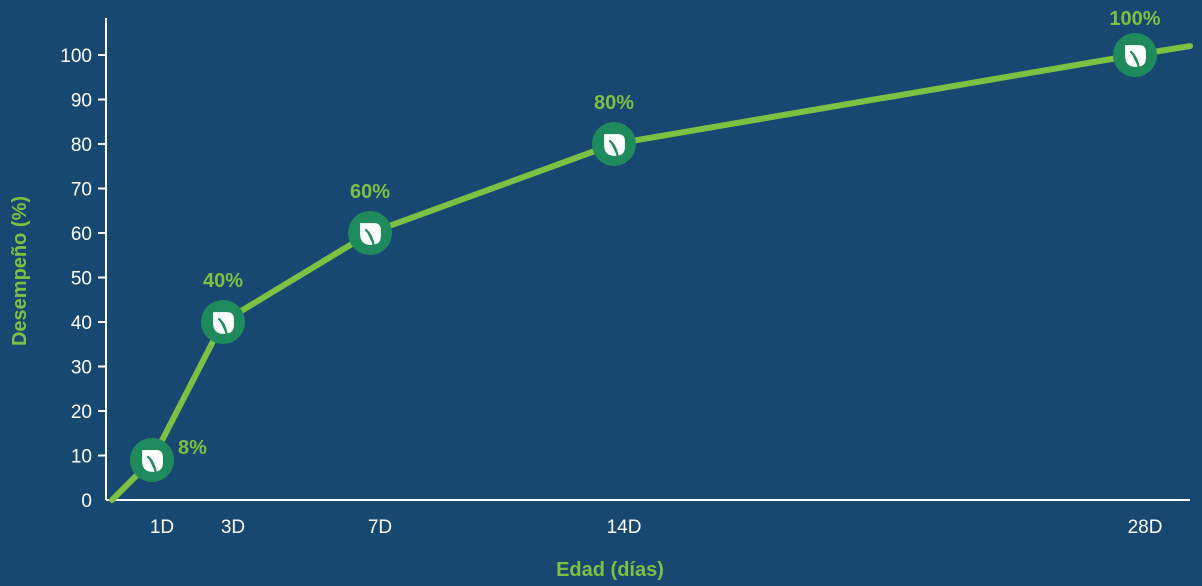  What do you see at coordinates (370, 192) in the screenshot?
I see `data-label: 60%` at bounding box center [370, 192].